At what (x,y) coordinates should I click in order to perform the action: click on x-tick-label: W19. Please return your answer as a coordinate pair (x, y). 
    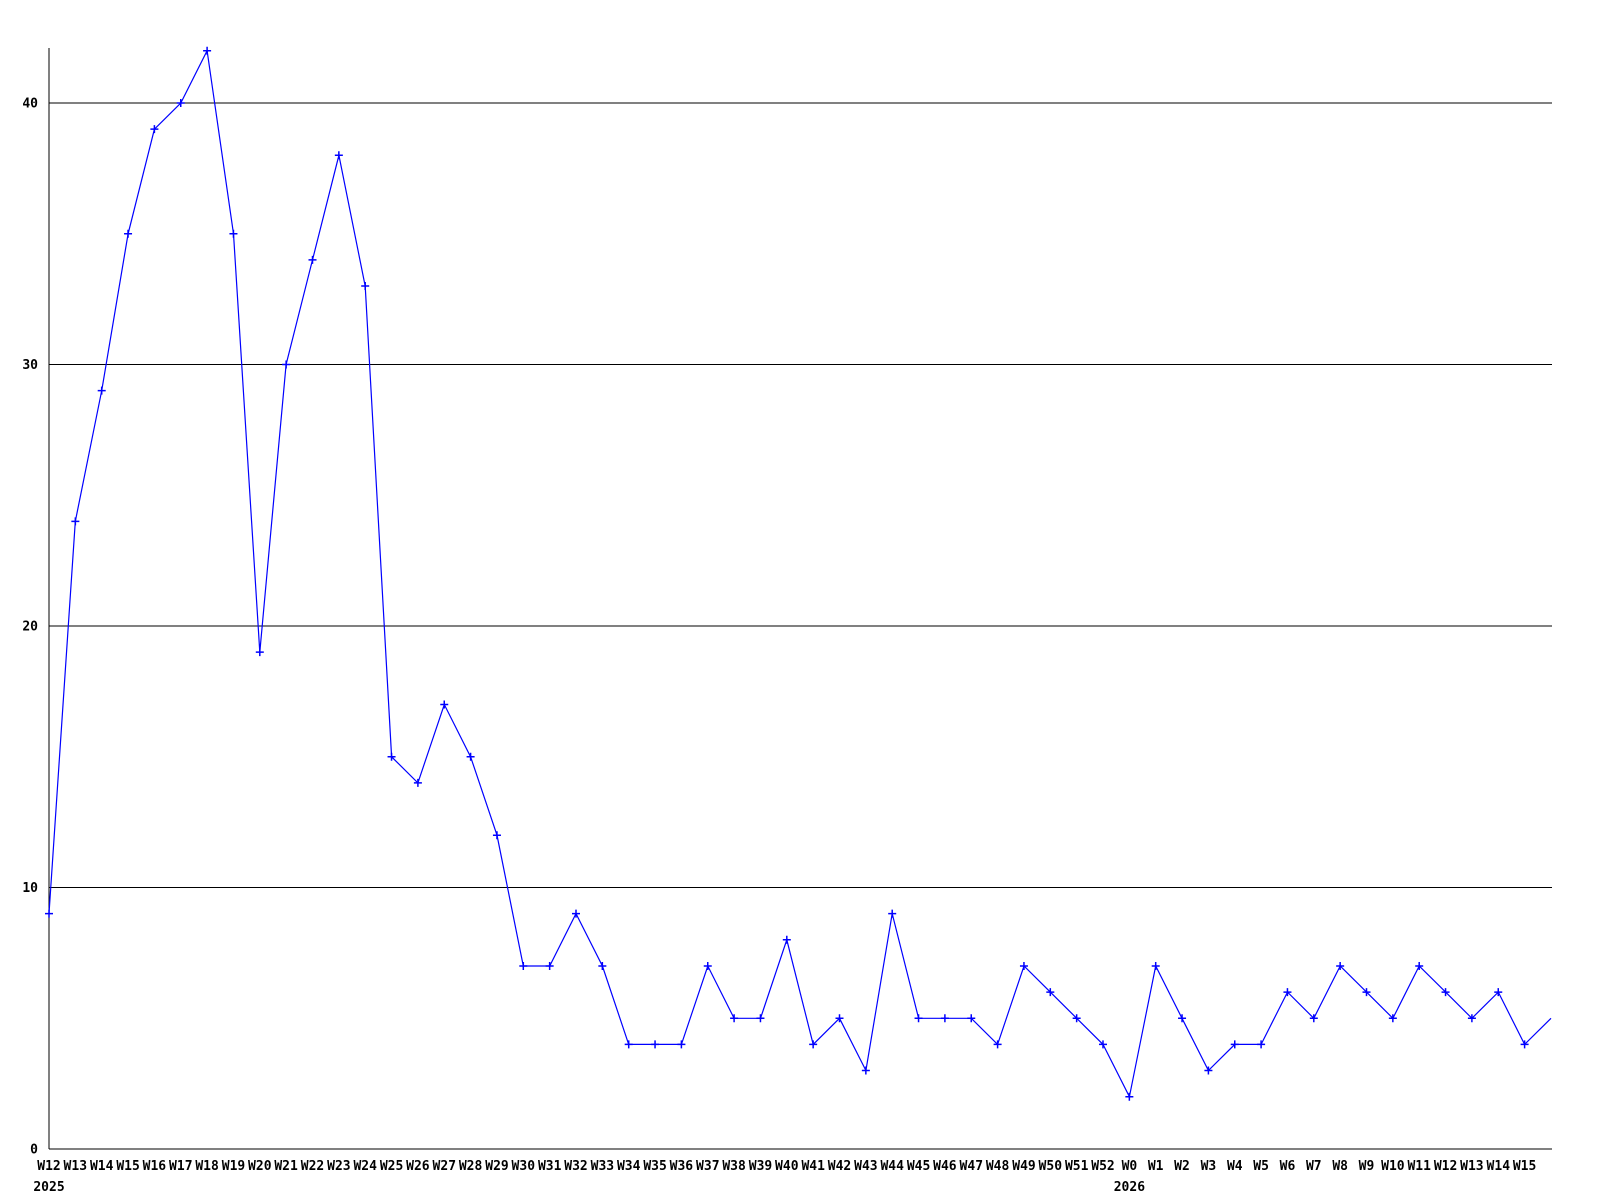
    Looking at the image, I should click on (233, 1166).